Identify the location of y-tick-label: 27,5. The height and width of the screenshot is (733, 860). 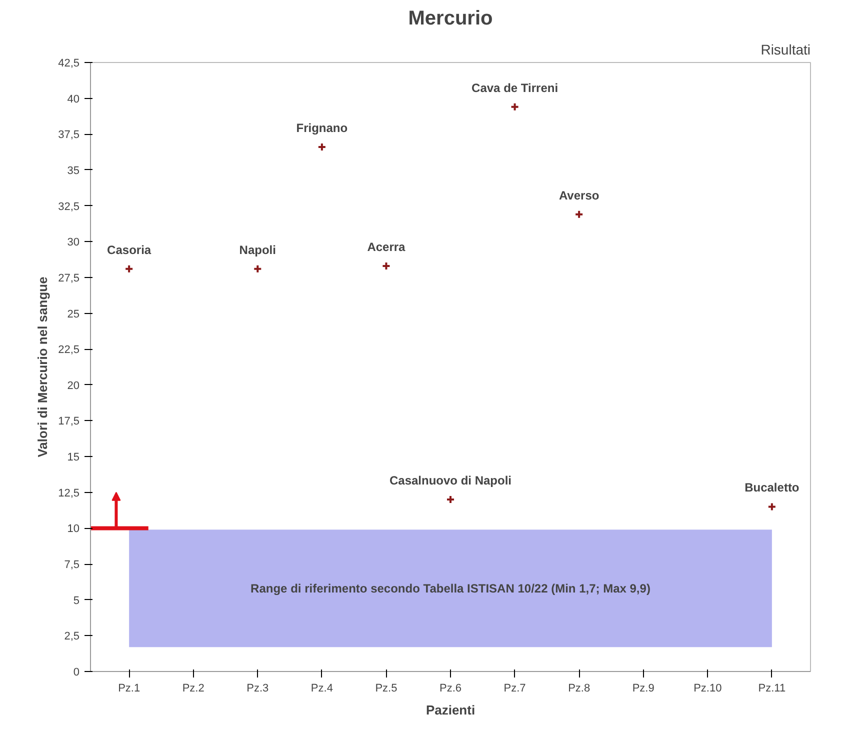
(69, 278).